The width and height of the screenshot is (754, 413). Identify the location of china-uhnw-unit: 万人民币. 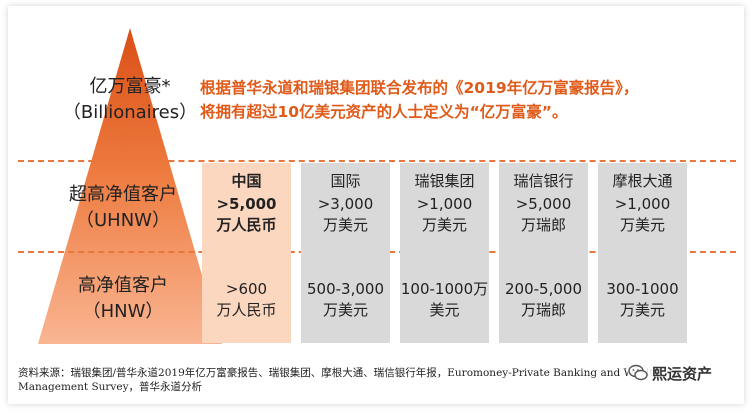
(246, 225).